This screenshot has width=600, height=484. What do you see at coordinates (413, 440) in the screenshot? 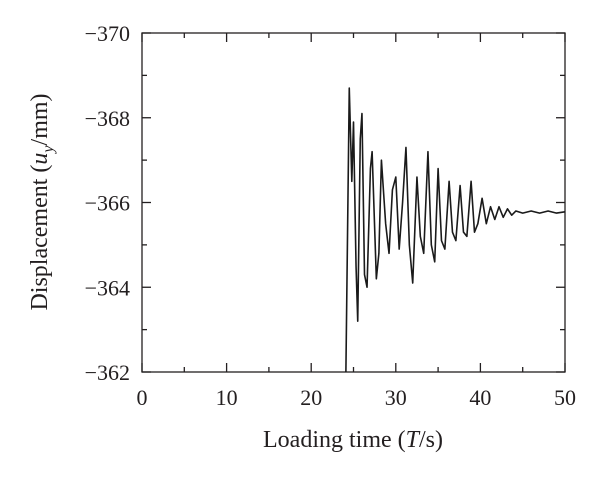
I see `x-label-var: T` at bounding box center [413, 440].